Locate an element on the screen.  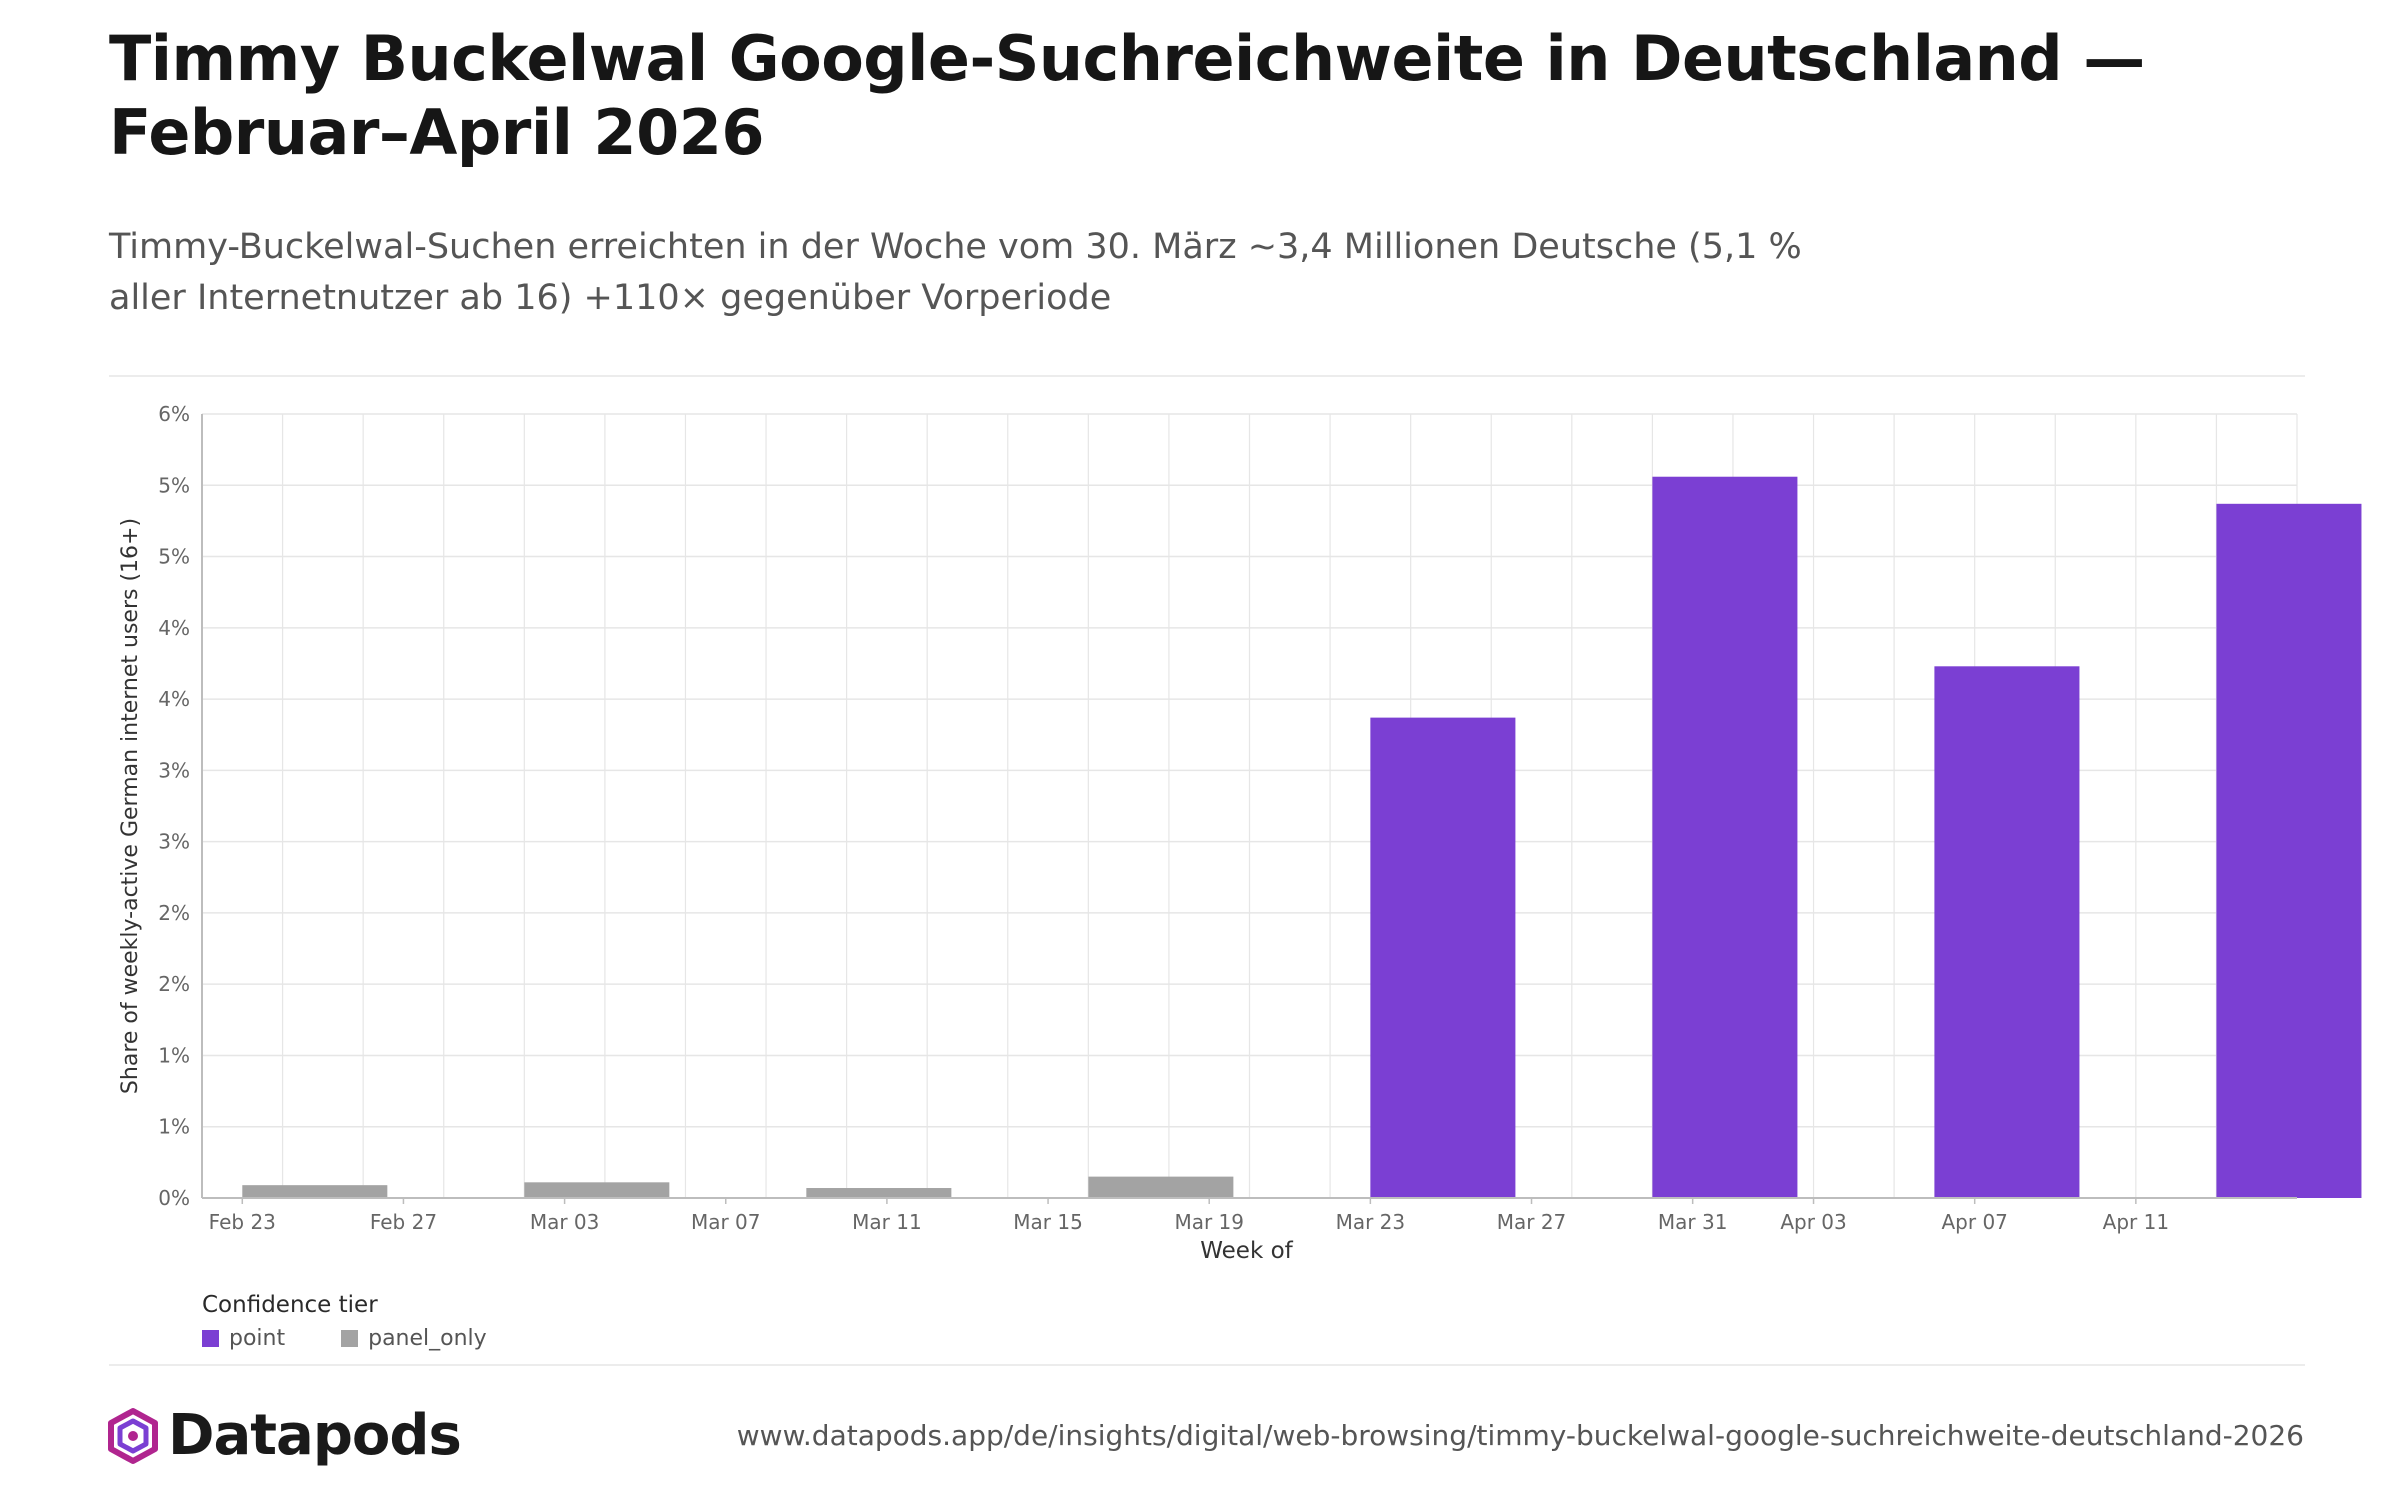
top-divider is located at coordinates (1207, 376).